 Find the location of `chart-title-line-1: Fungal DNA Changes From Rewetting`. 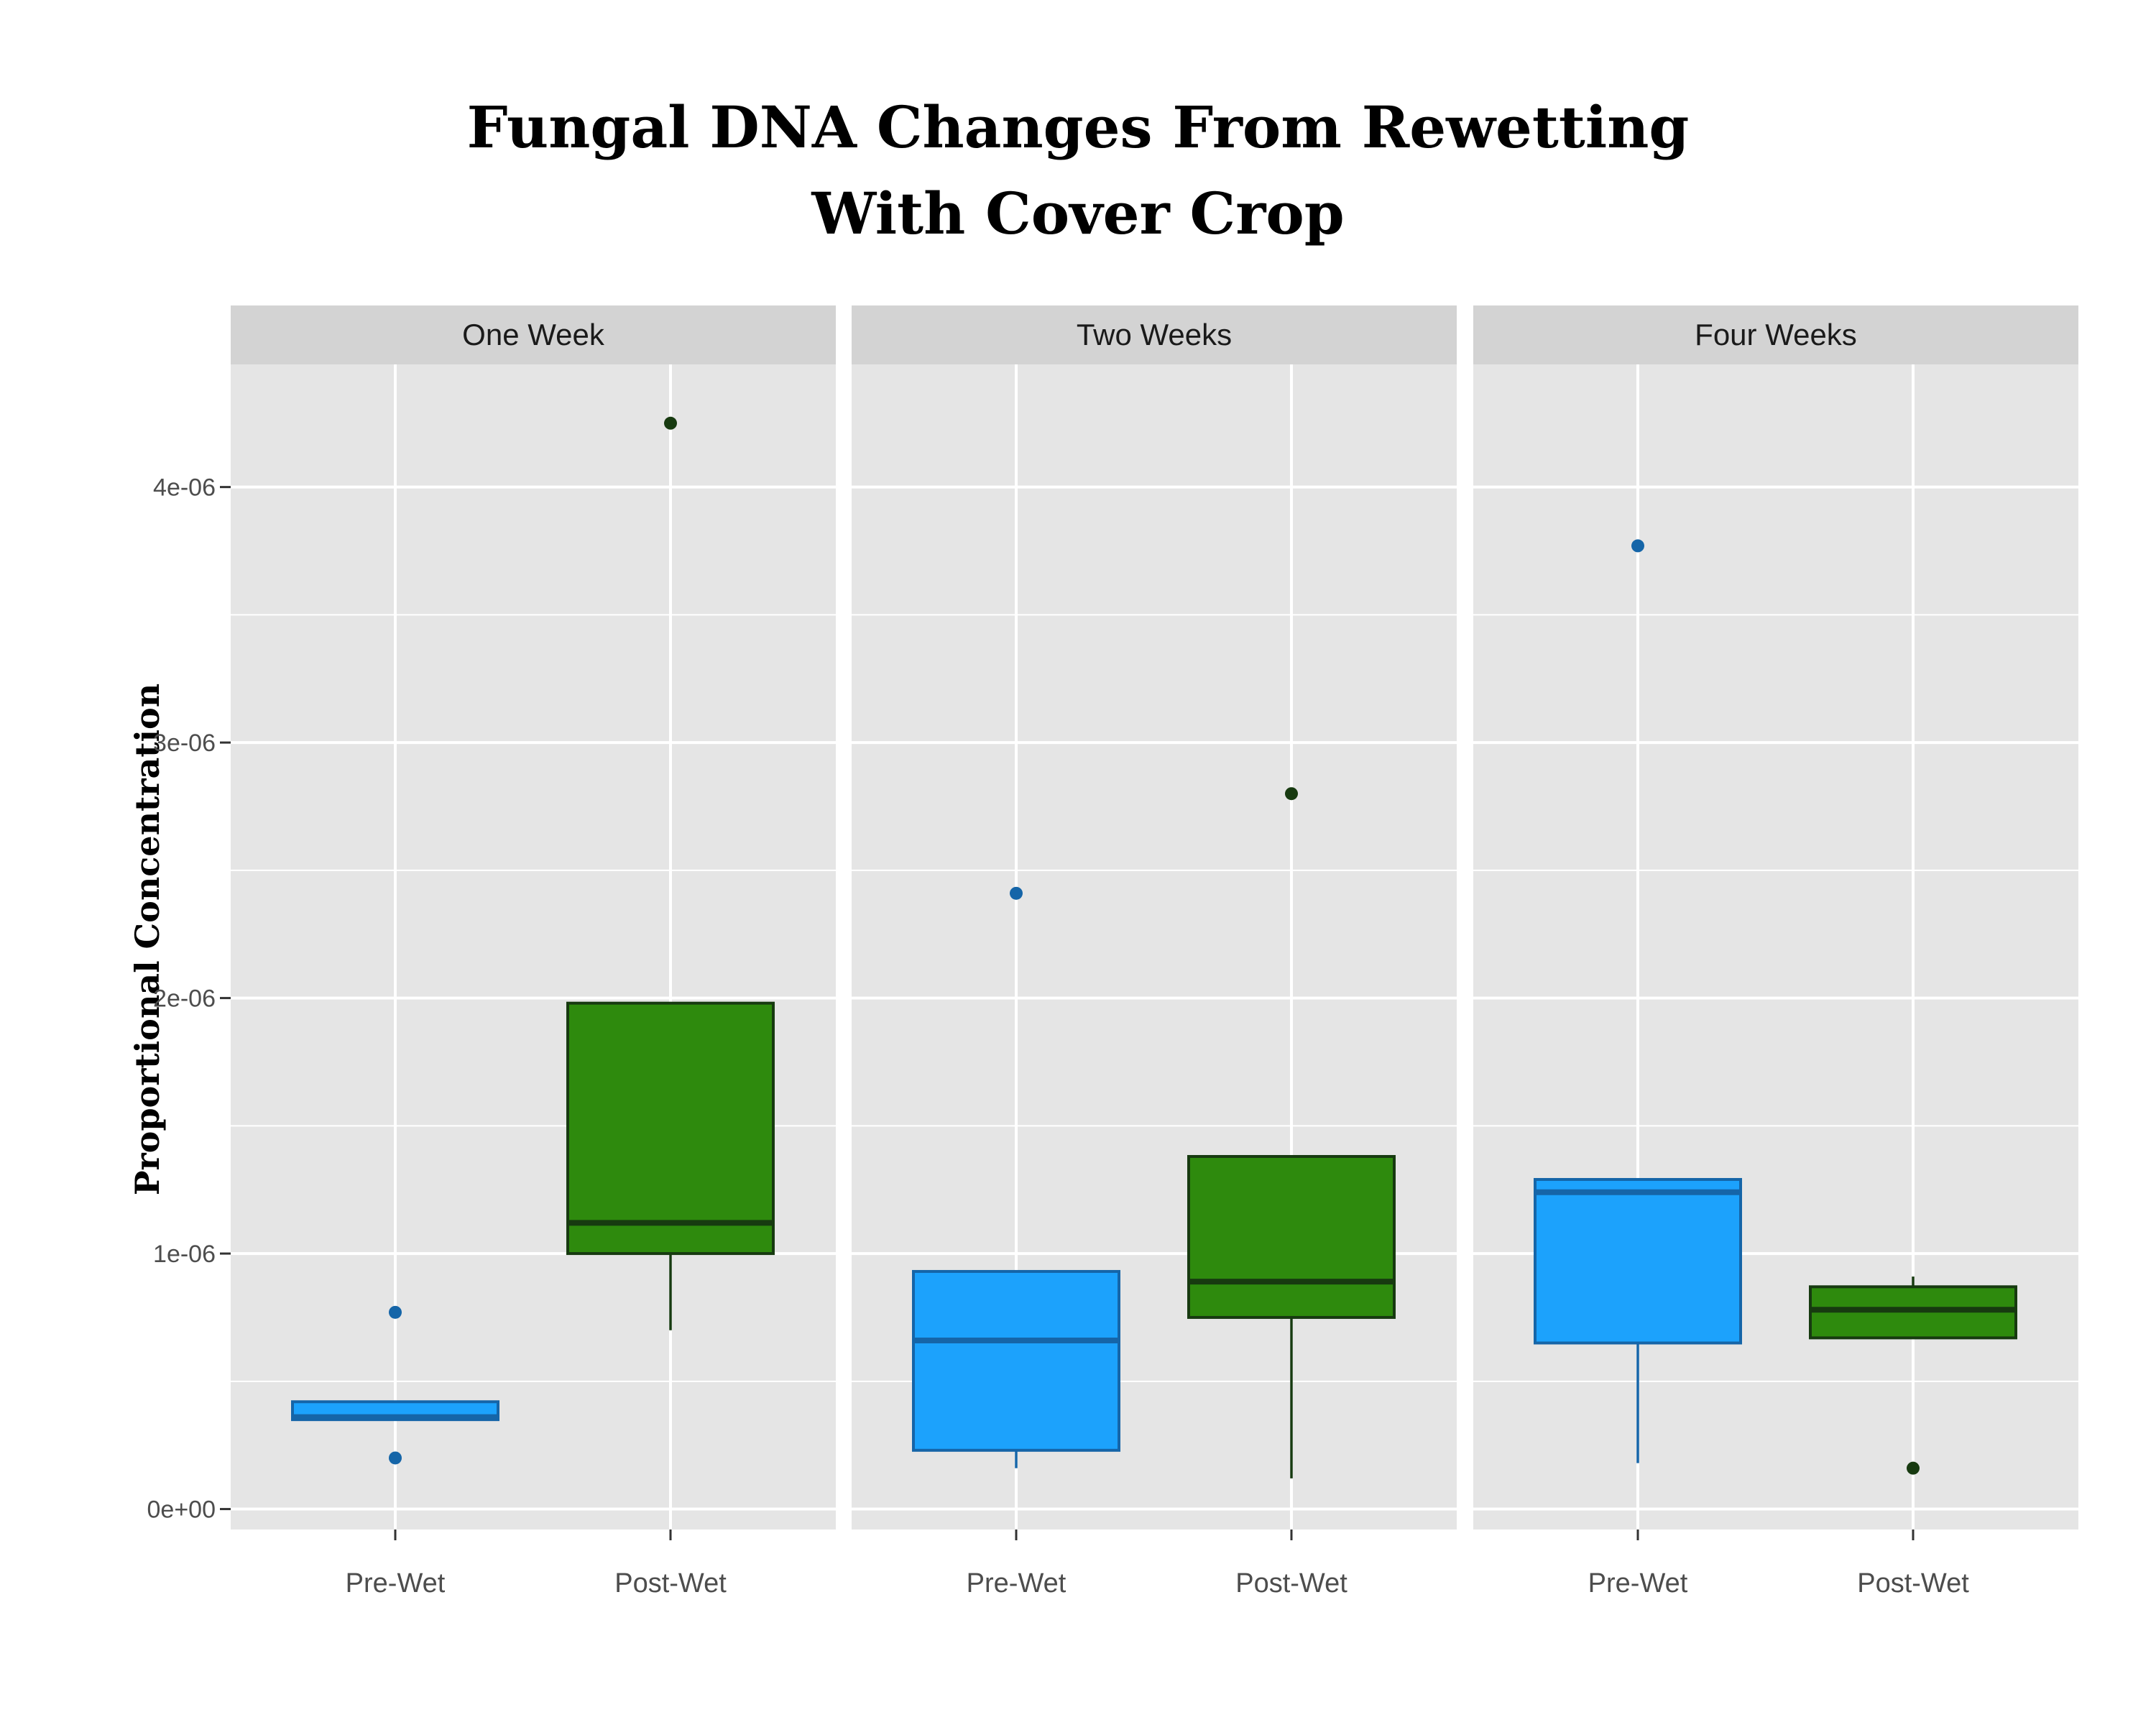

chart-title-line-1: Fungal DNA Changes From Rewetting is located at coordinates (1078, 127).